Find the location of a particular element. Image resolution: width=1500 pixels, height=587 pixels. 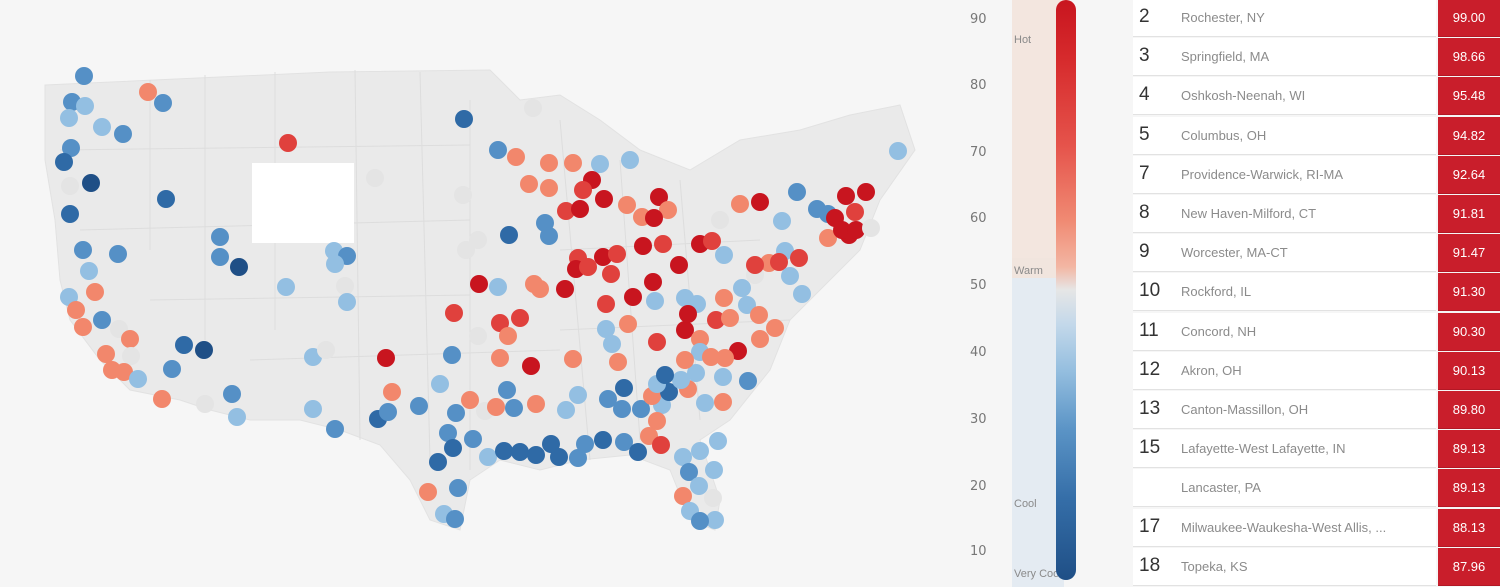

table-row: 12 Akron, OH 90.13 is located at coordinates (1315, 370).